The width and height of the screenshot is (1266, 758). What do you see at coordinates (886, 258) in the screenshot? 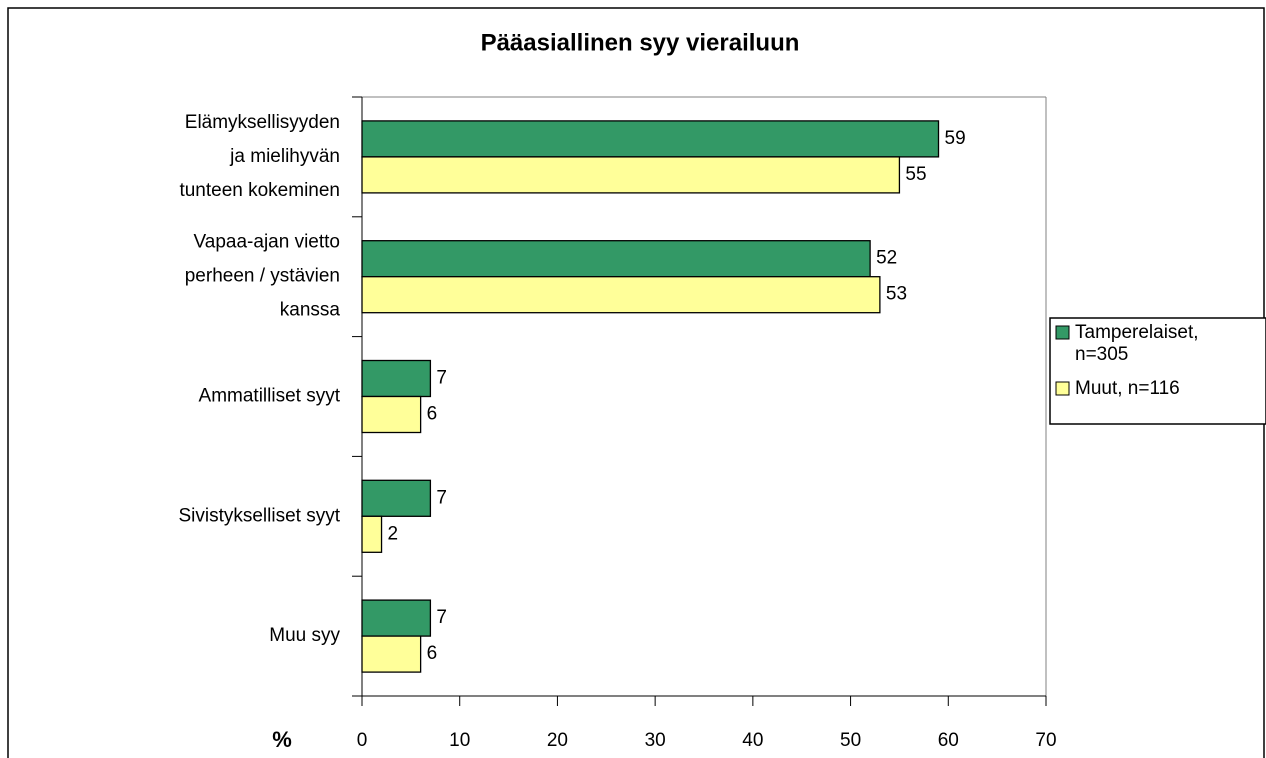
I see `data-label: 52` at bounding box center [886, 258].